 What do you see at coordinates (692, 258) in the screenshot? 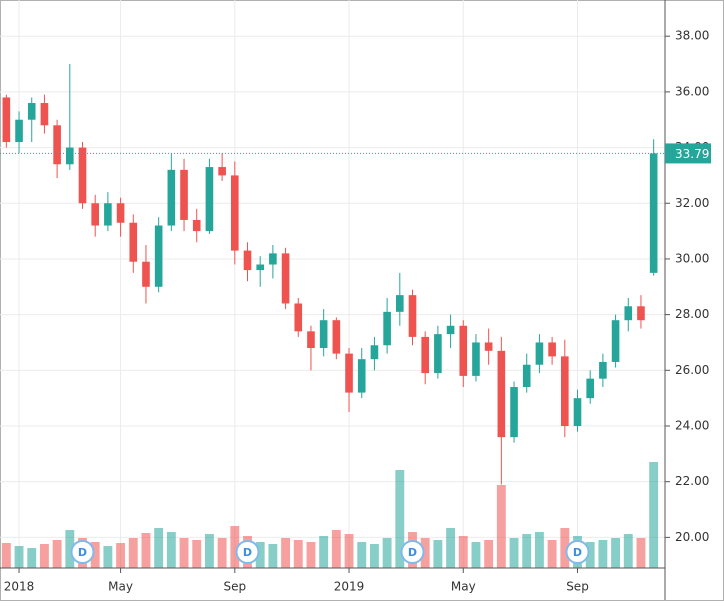
I see `y-tick-label: 30.00` at bounding box center [692, 258].